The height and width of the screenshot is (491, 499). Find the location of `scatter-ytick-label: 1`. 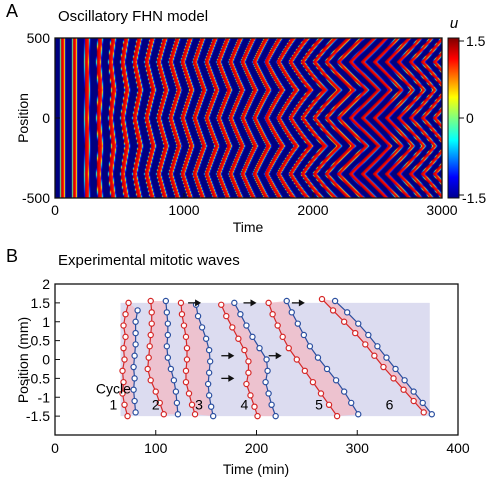

scatter-ytick-label: 1 is located at coordinates (46, 322).